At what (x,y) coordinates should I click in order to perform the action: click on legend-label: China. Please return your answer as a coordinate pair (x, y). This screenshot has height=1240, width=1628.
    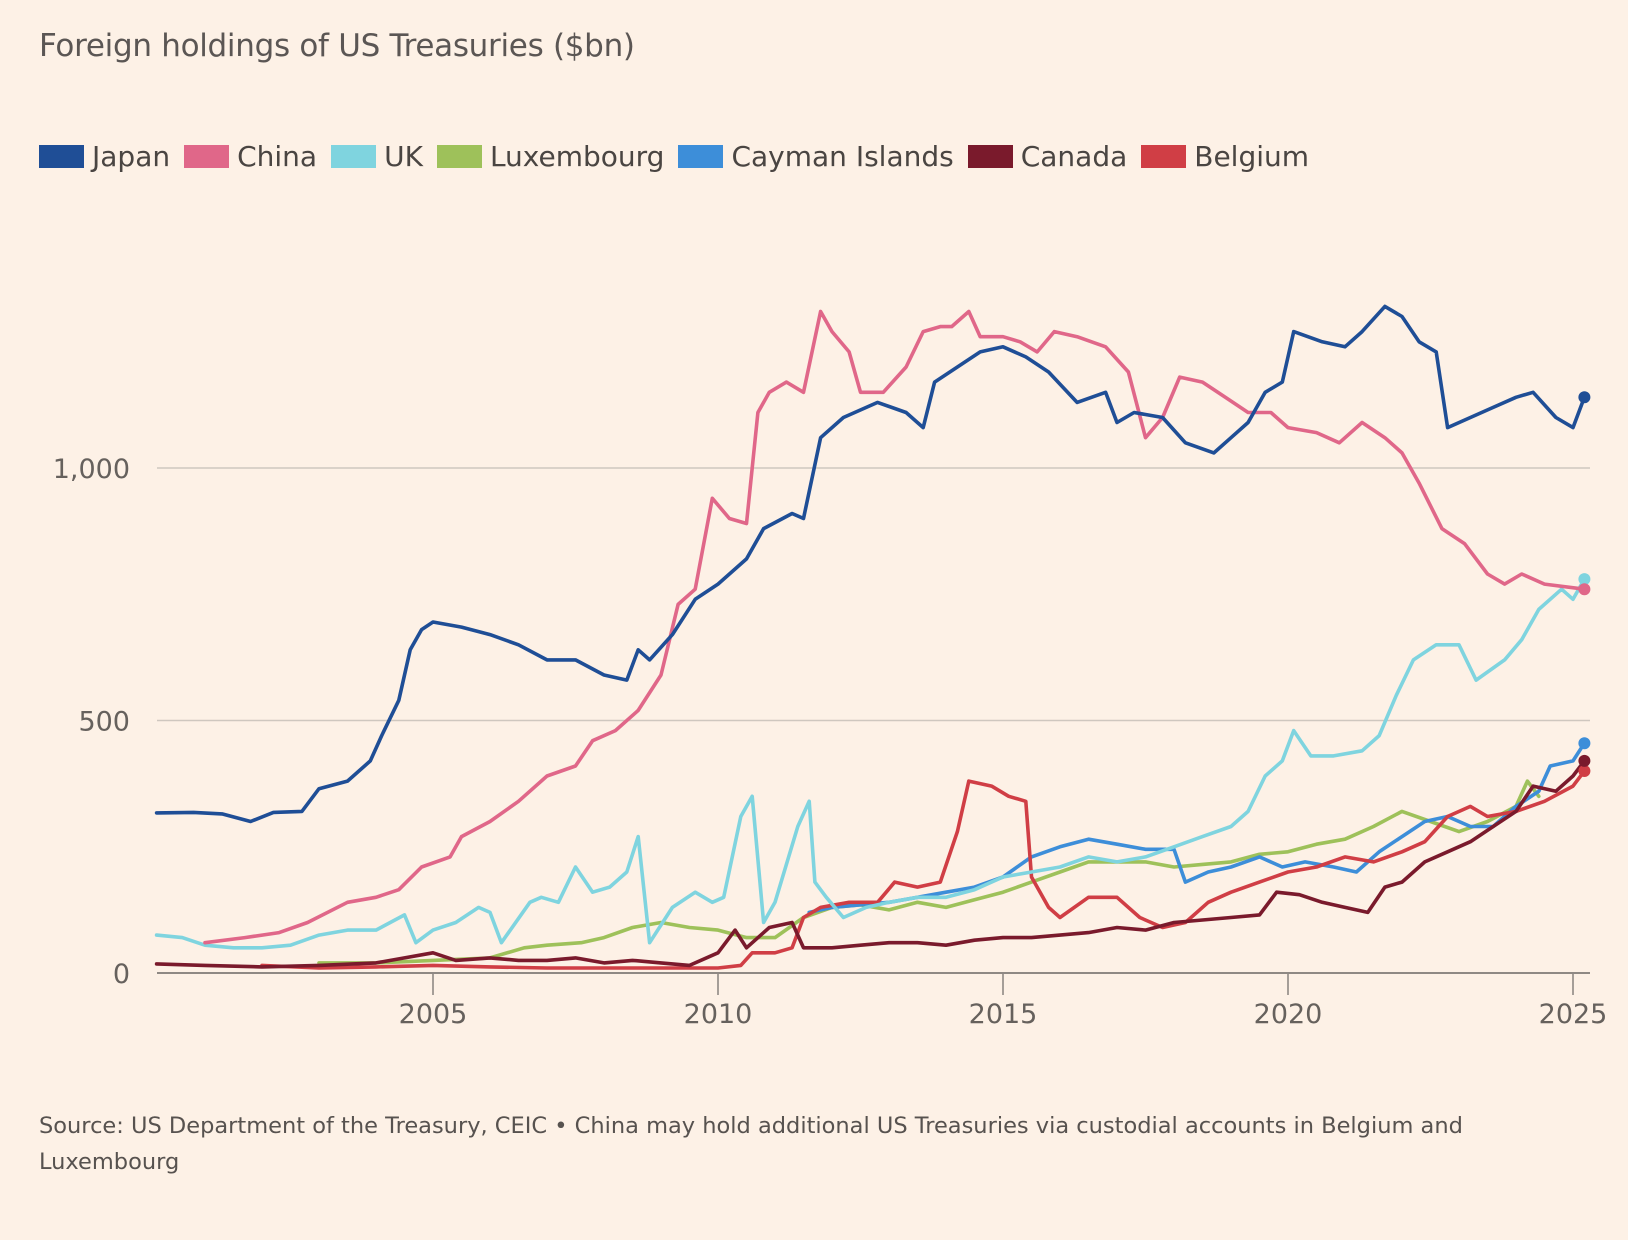
    Looking at the image, I should click on (277, 156).